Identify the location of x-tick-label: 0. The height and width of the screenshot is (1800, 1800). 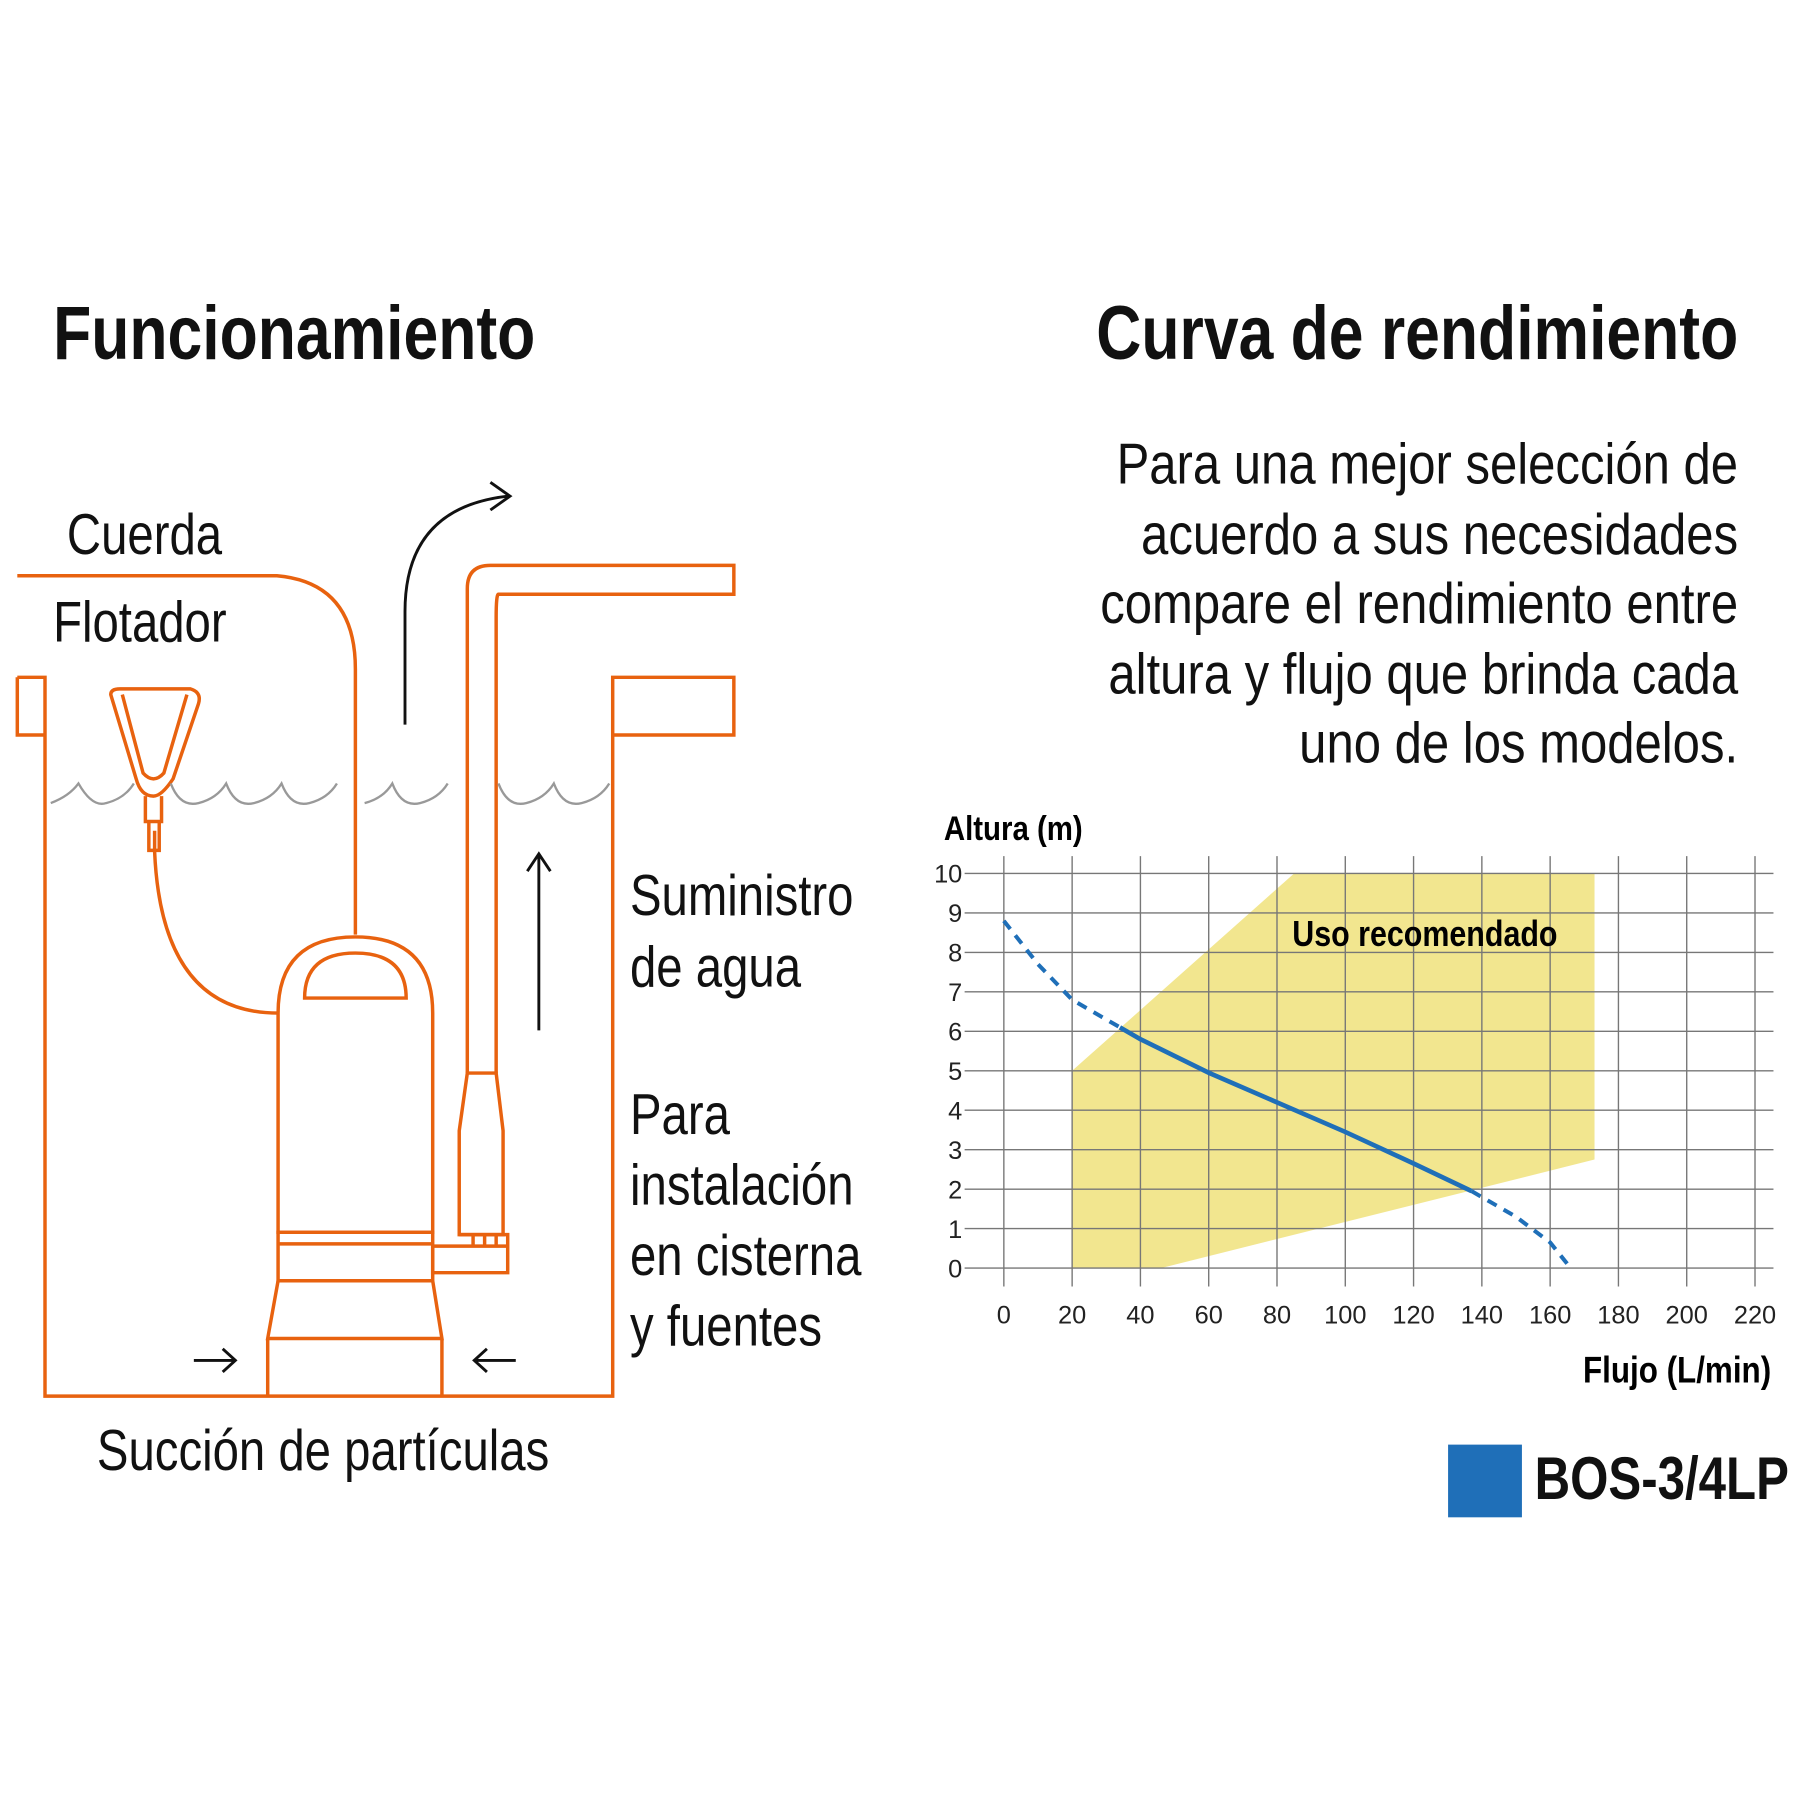
(1004, 1315).